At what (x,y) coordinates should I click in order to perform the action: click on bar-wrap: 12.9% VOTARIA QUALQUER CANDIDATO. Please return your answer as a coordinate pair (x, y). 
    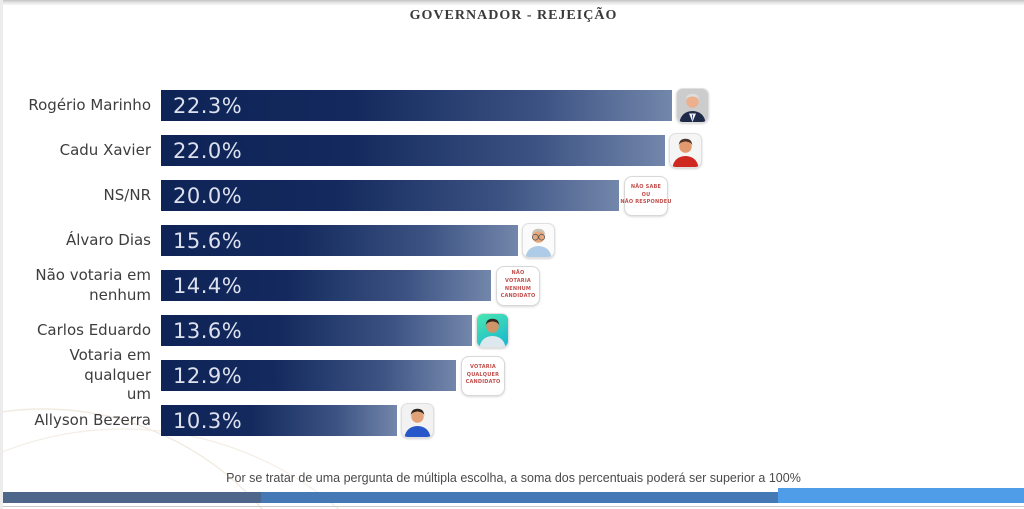
    Looking at the image, I should click on (592, 375).